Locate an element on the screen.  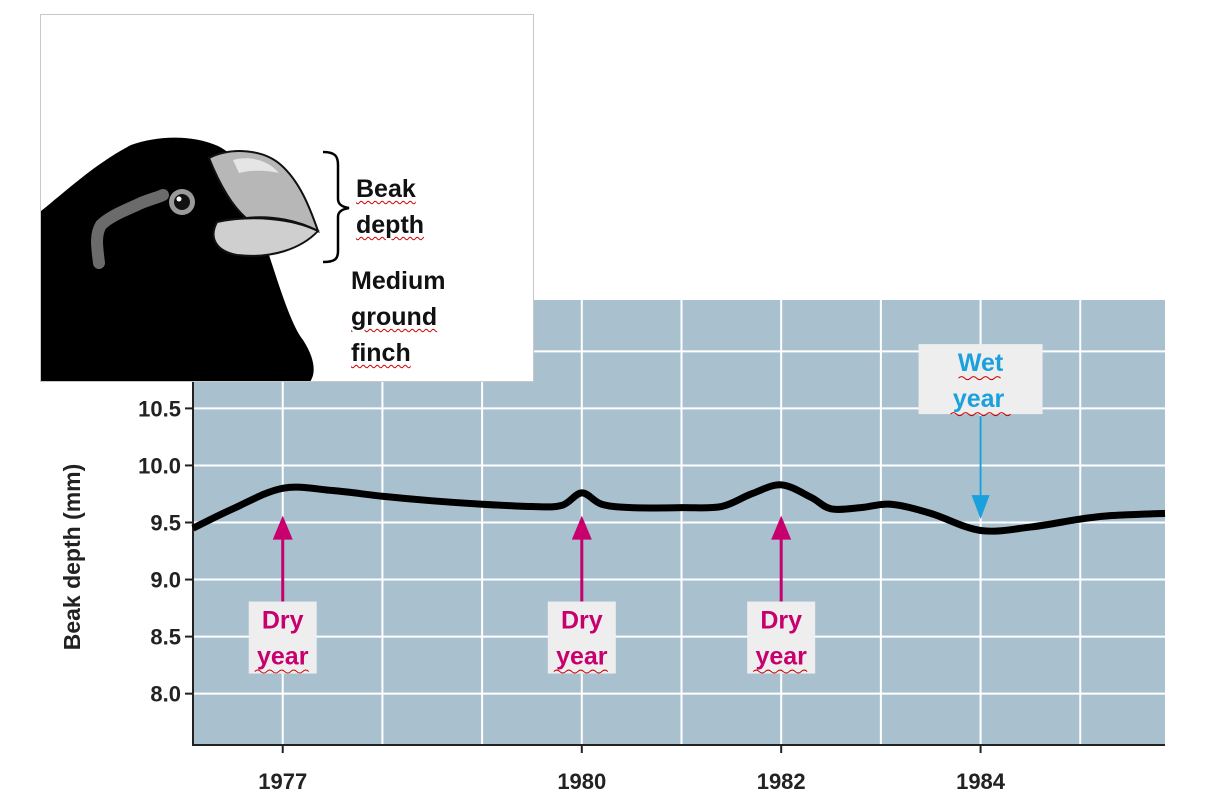
x-tick-label: 1982 is located at coordinates (781, 781).